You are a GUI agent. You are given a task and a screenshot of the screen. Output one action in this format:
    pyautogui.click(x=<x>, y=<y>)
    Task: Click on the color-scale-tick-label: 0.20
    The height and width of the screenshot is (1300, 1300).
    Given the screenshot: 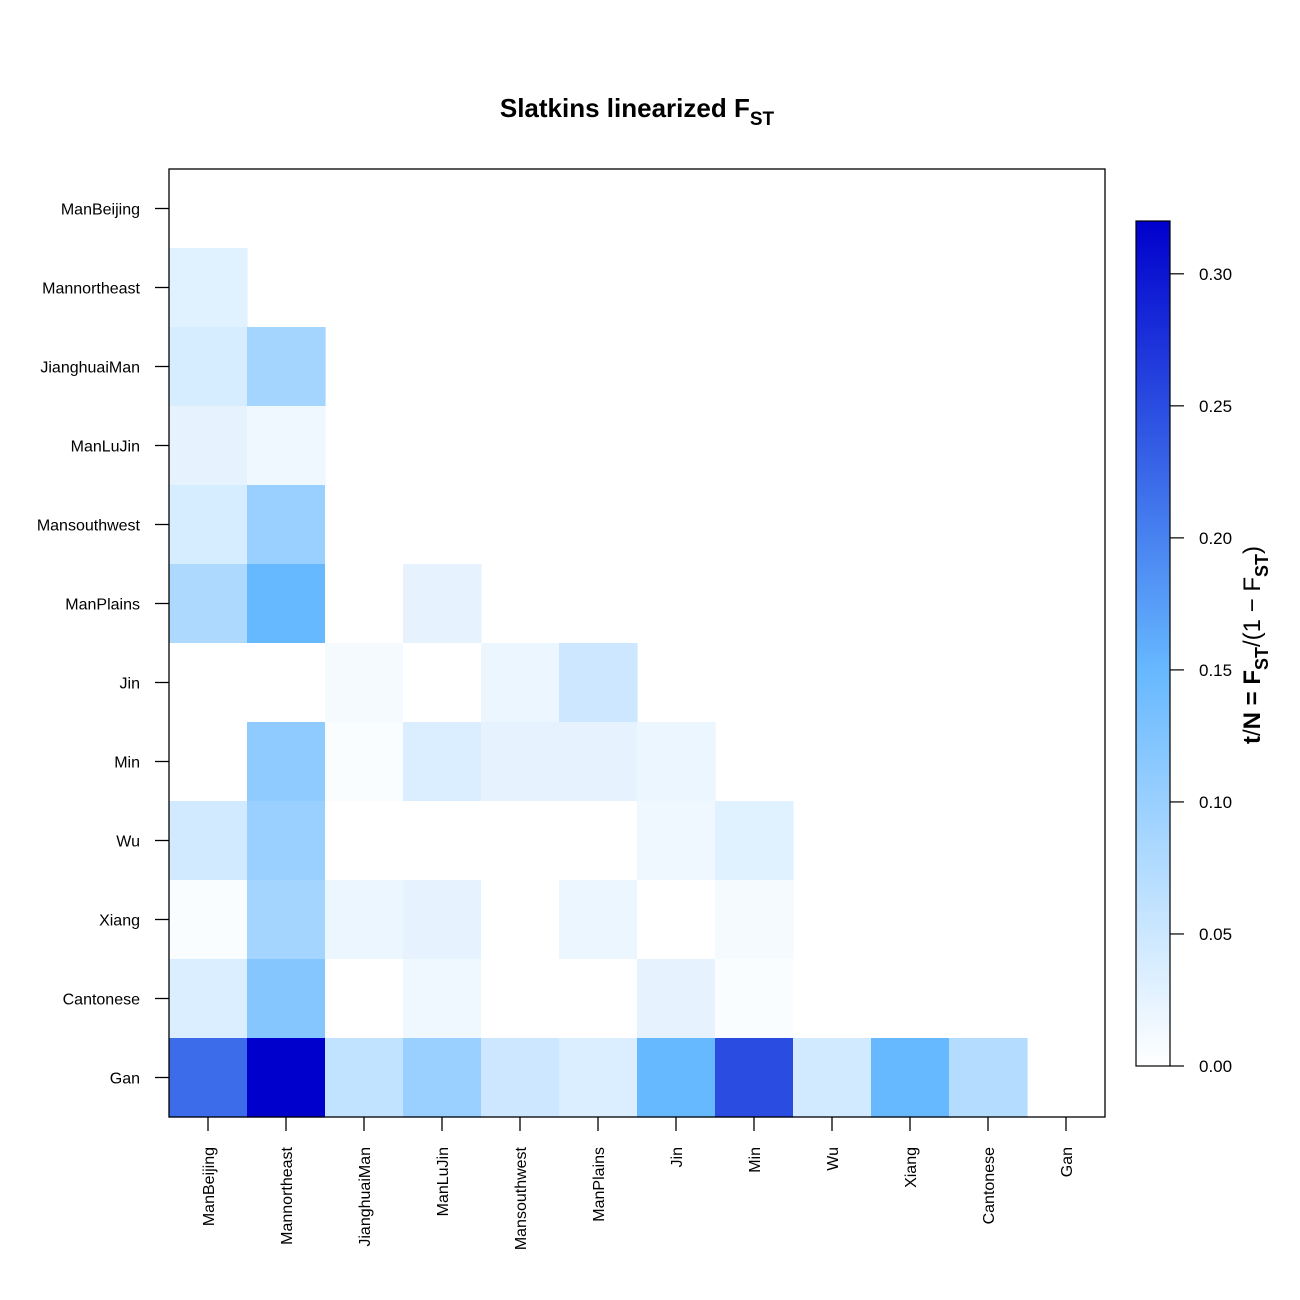 What is the action you would take?
    pyautogui.click(x=1215, y=538)
    